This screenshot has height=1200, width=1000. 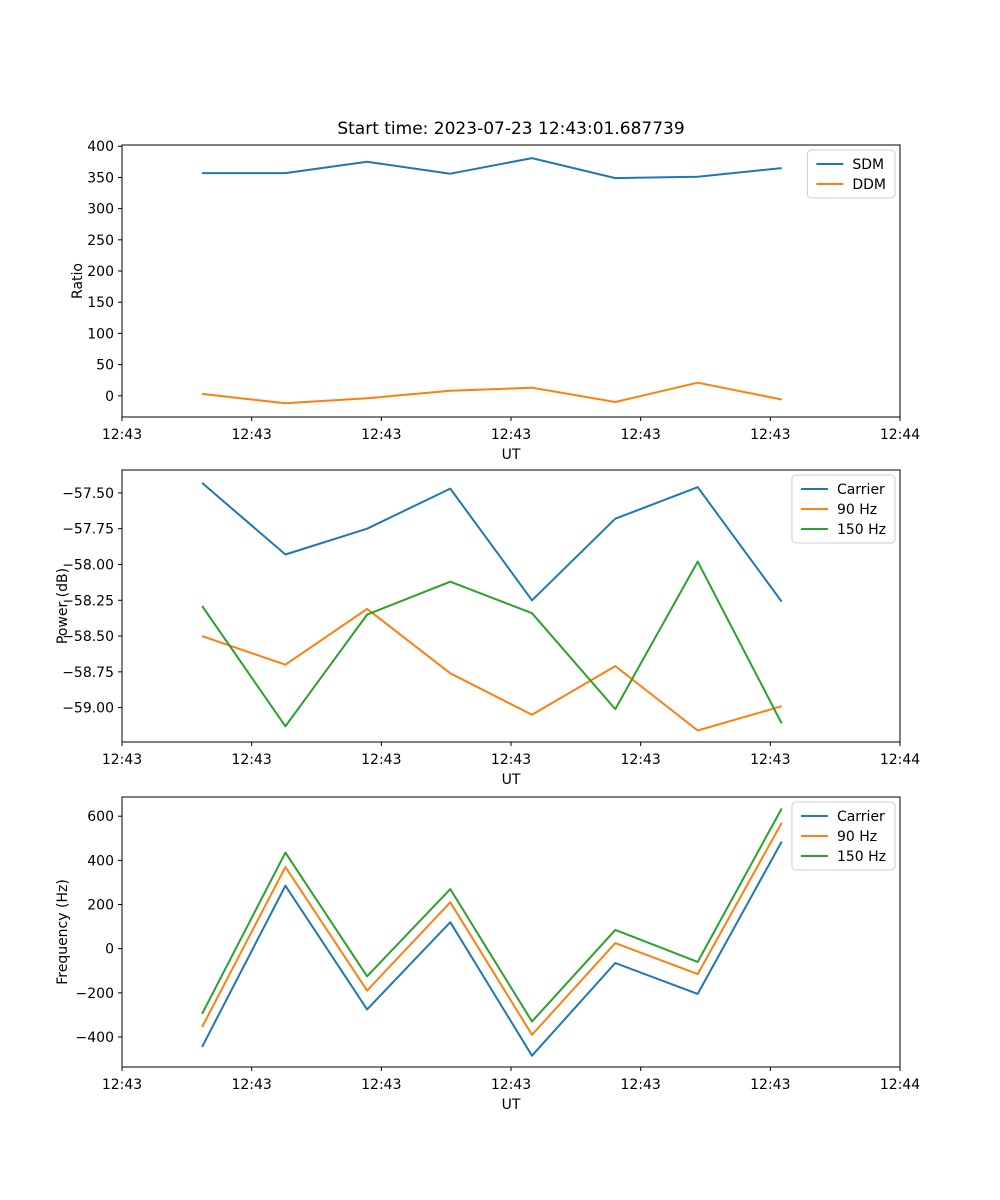 I want to click on y-tick-label: −58.25, so click(x=88, y=601).